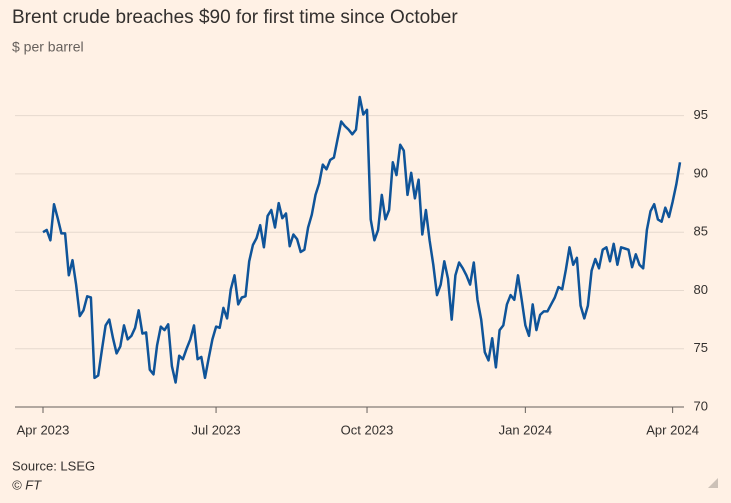 The image size is (731, 503). Describe the element at coordinates (701, 231) in the screenshot. I see `y-tick-label: 85` at that location.